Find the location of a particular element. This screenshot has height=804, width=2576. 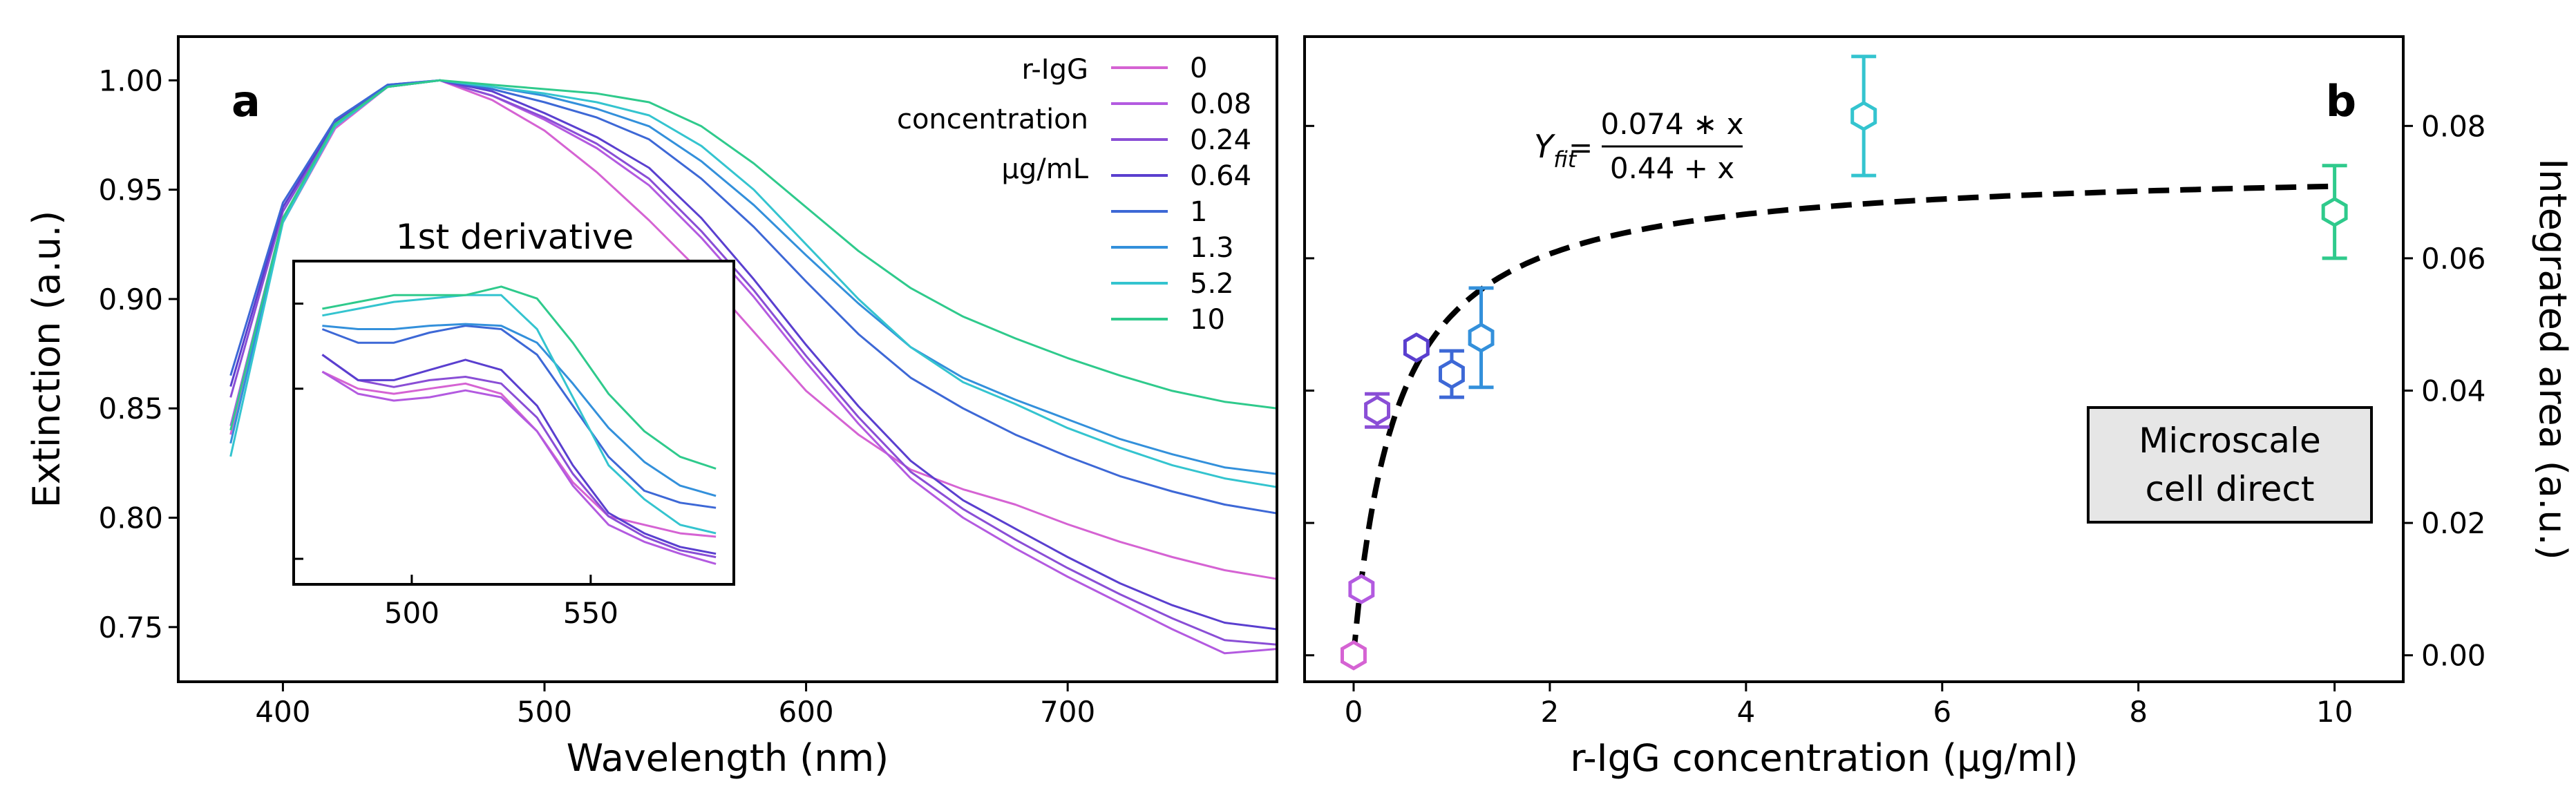

panel-a-ylabel: Extinction (a.u.) is located at coordinates (46, 359).